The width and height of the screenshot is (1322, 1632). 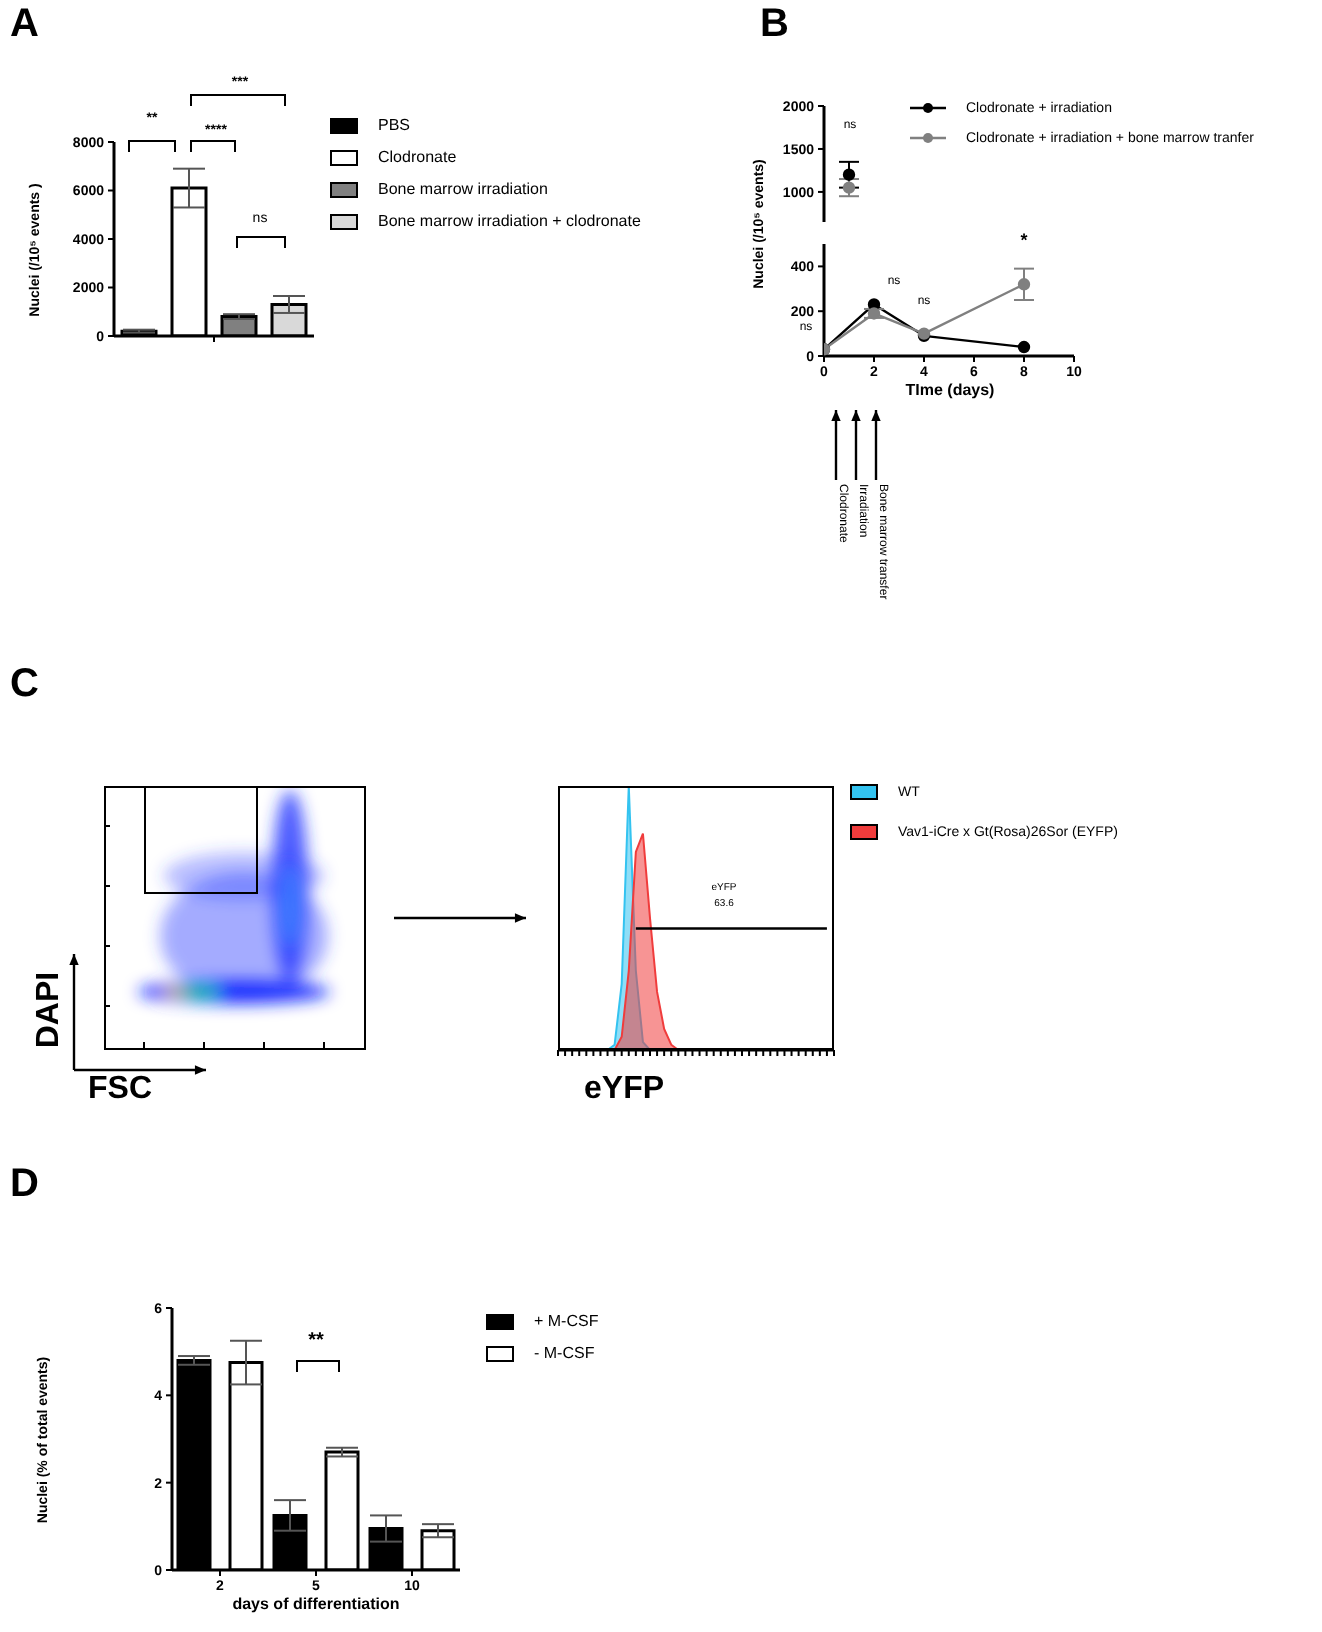 I want to click on legend-label: PBS, so click(x=394, y=125).